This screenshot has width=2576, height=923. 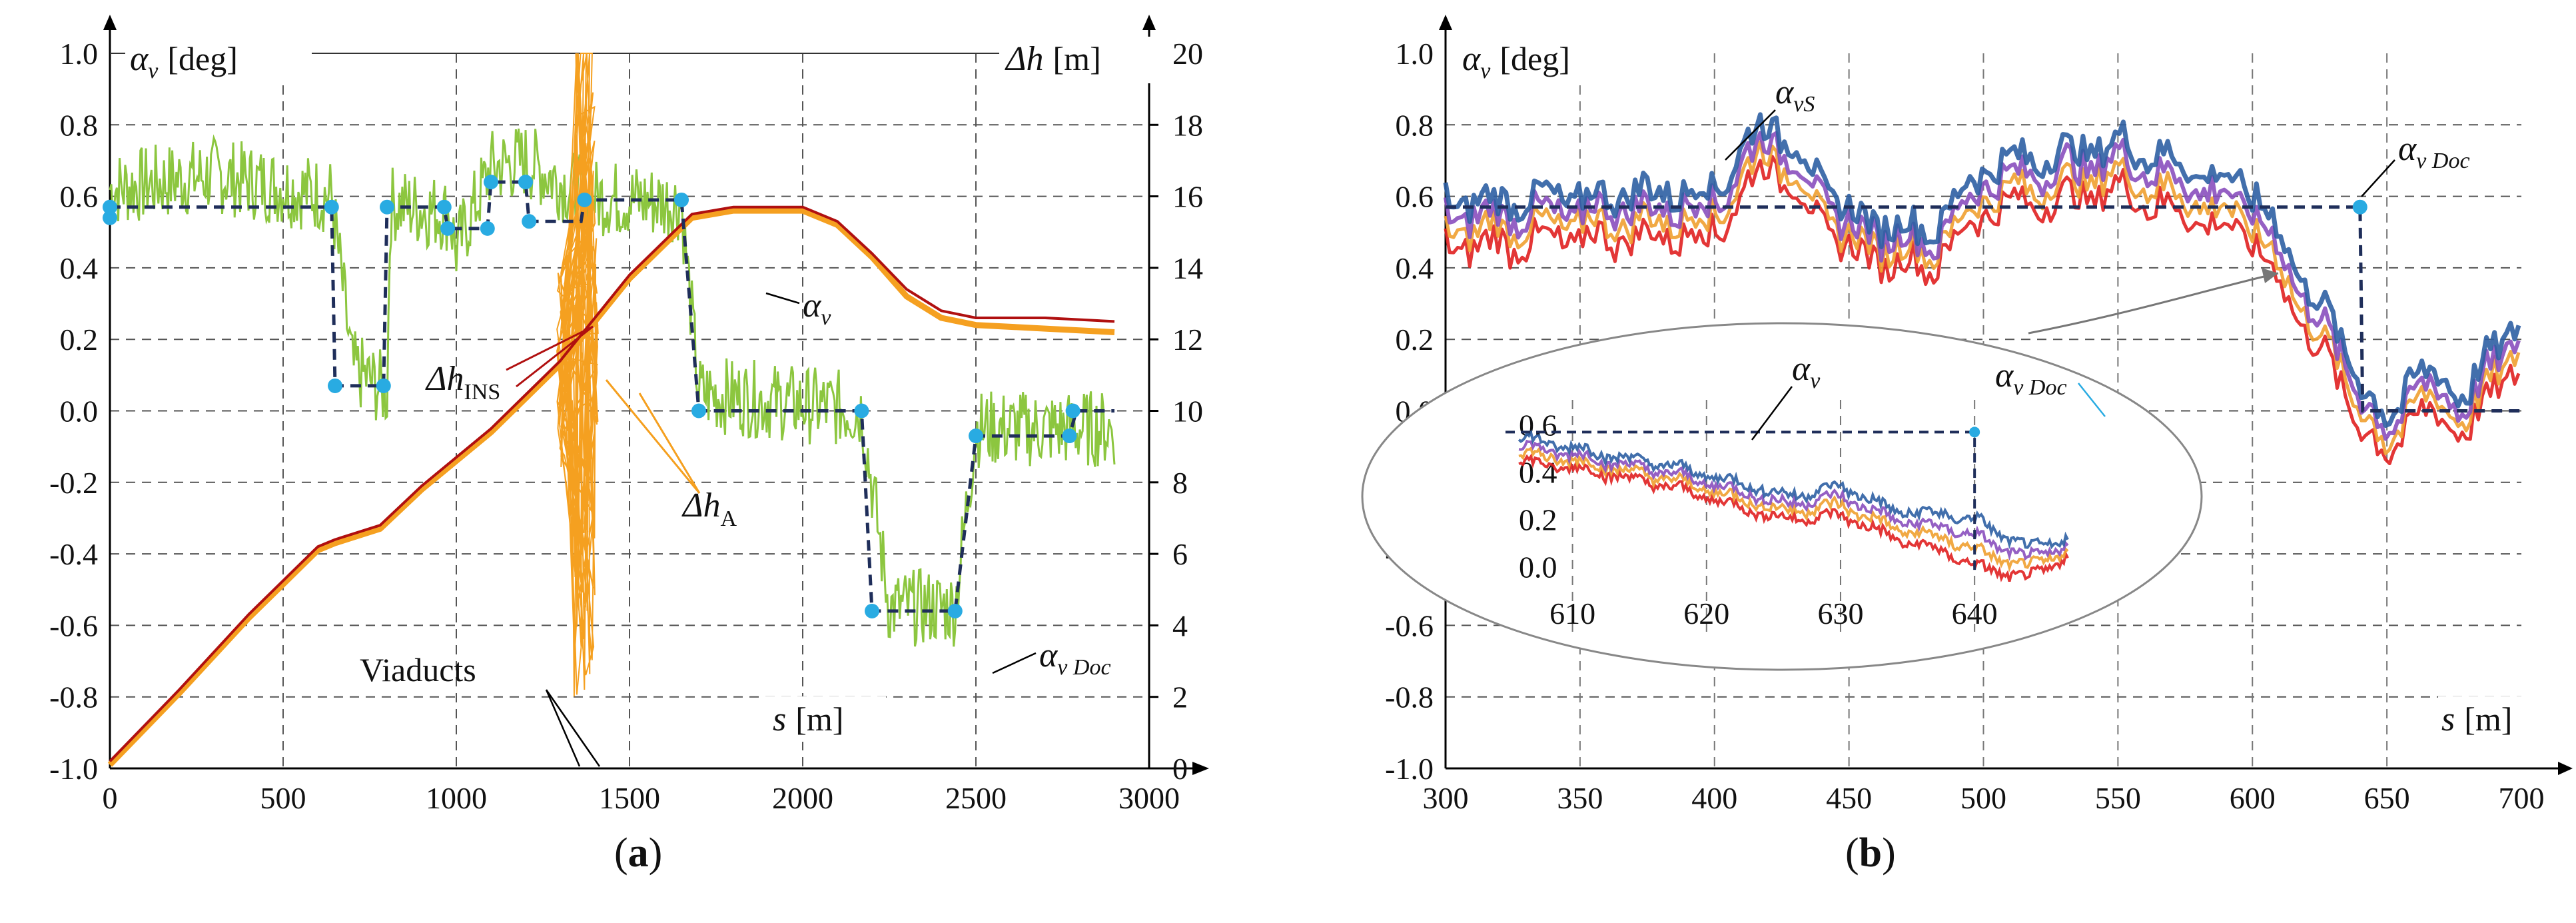 What do you see at coordinates (1053, 59) in the screenshot?
I see `panel-a-y2label: Δh [m]` at bounding box center [1053, 59].